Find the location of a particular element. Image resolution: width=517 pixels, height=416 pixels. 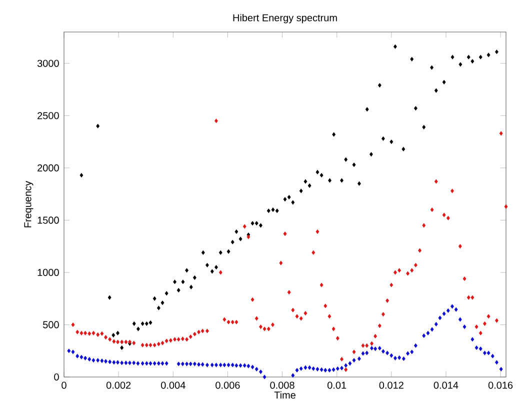

x-tick-label: 0.01 is located at coordinates (337, 385).